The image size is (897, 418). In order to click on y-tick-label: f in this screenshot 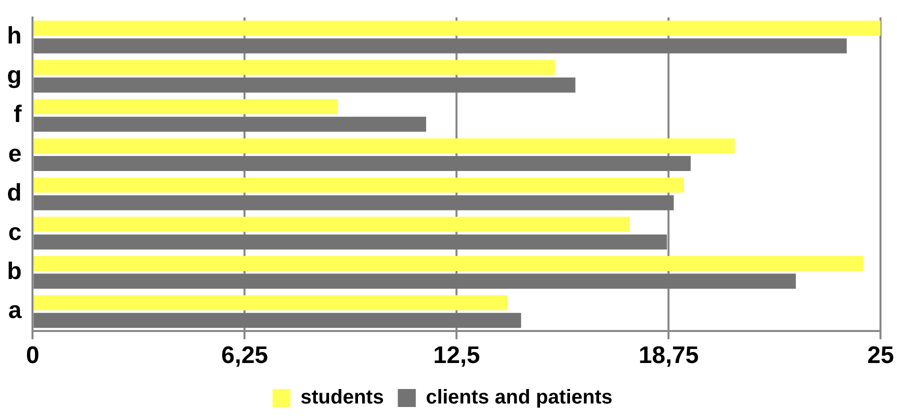, I will do `click(18, 114)`.